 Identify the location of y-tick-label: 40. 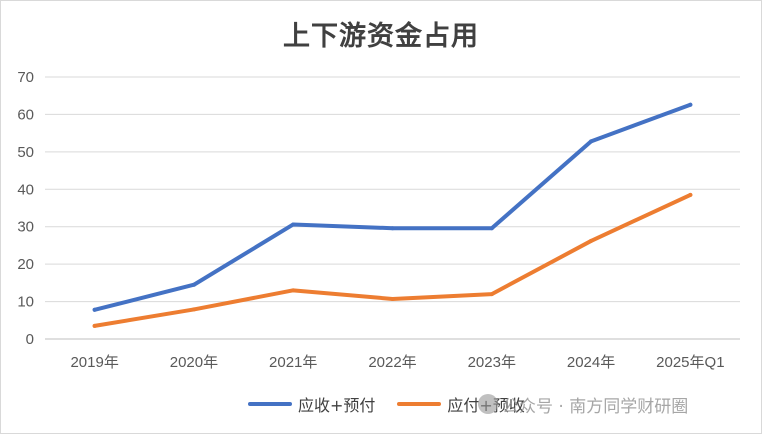
(25, 189).